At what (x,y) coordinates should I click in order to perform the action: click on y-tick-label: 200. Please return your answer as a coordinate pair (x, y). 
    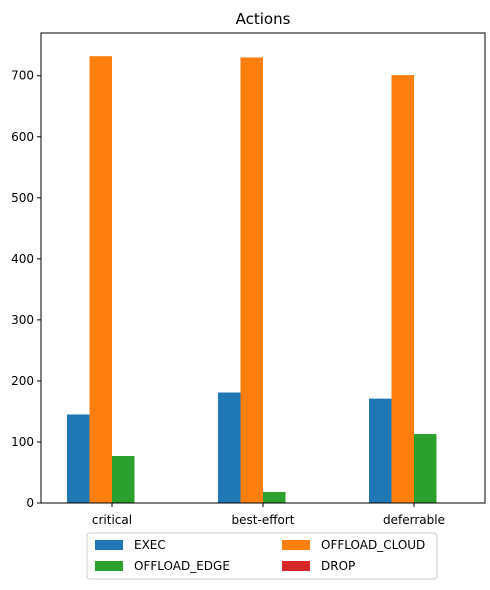
    Looking at the image, I should click on (22, 381).